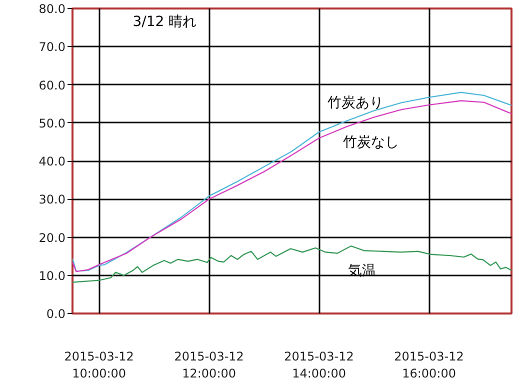 The image size is (517, 392). I want to click on y-tick-label: 30.0, so click(52, 199).